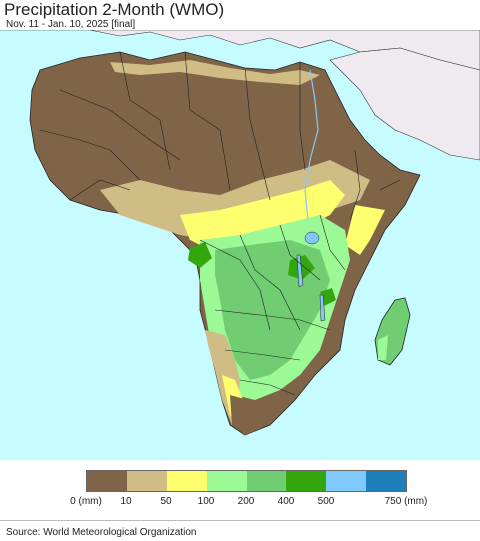 The width and height of the screenshot is (480, 541). I want to click on legend-label: 50, so click(166, 501).